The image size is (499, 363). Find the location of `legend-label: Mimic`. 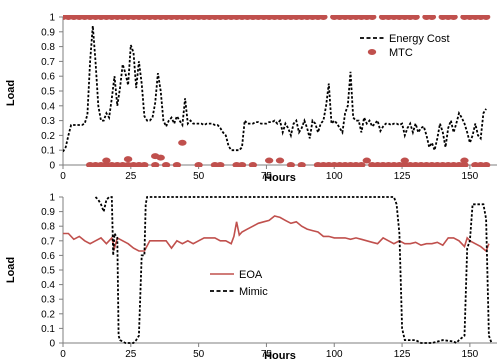

legend-label: Mimic is located at coordinates (253, 292).